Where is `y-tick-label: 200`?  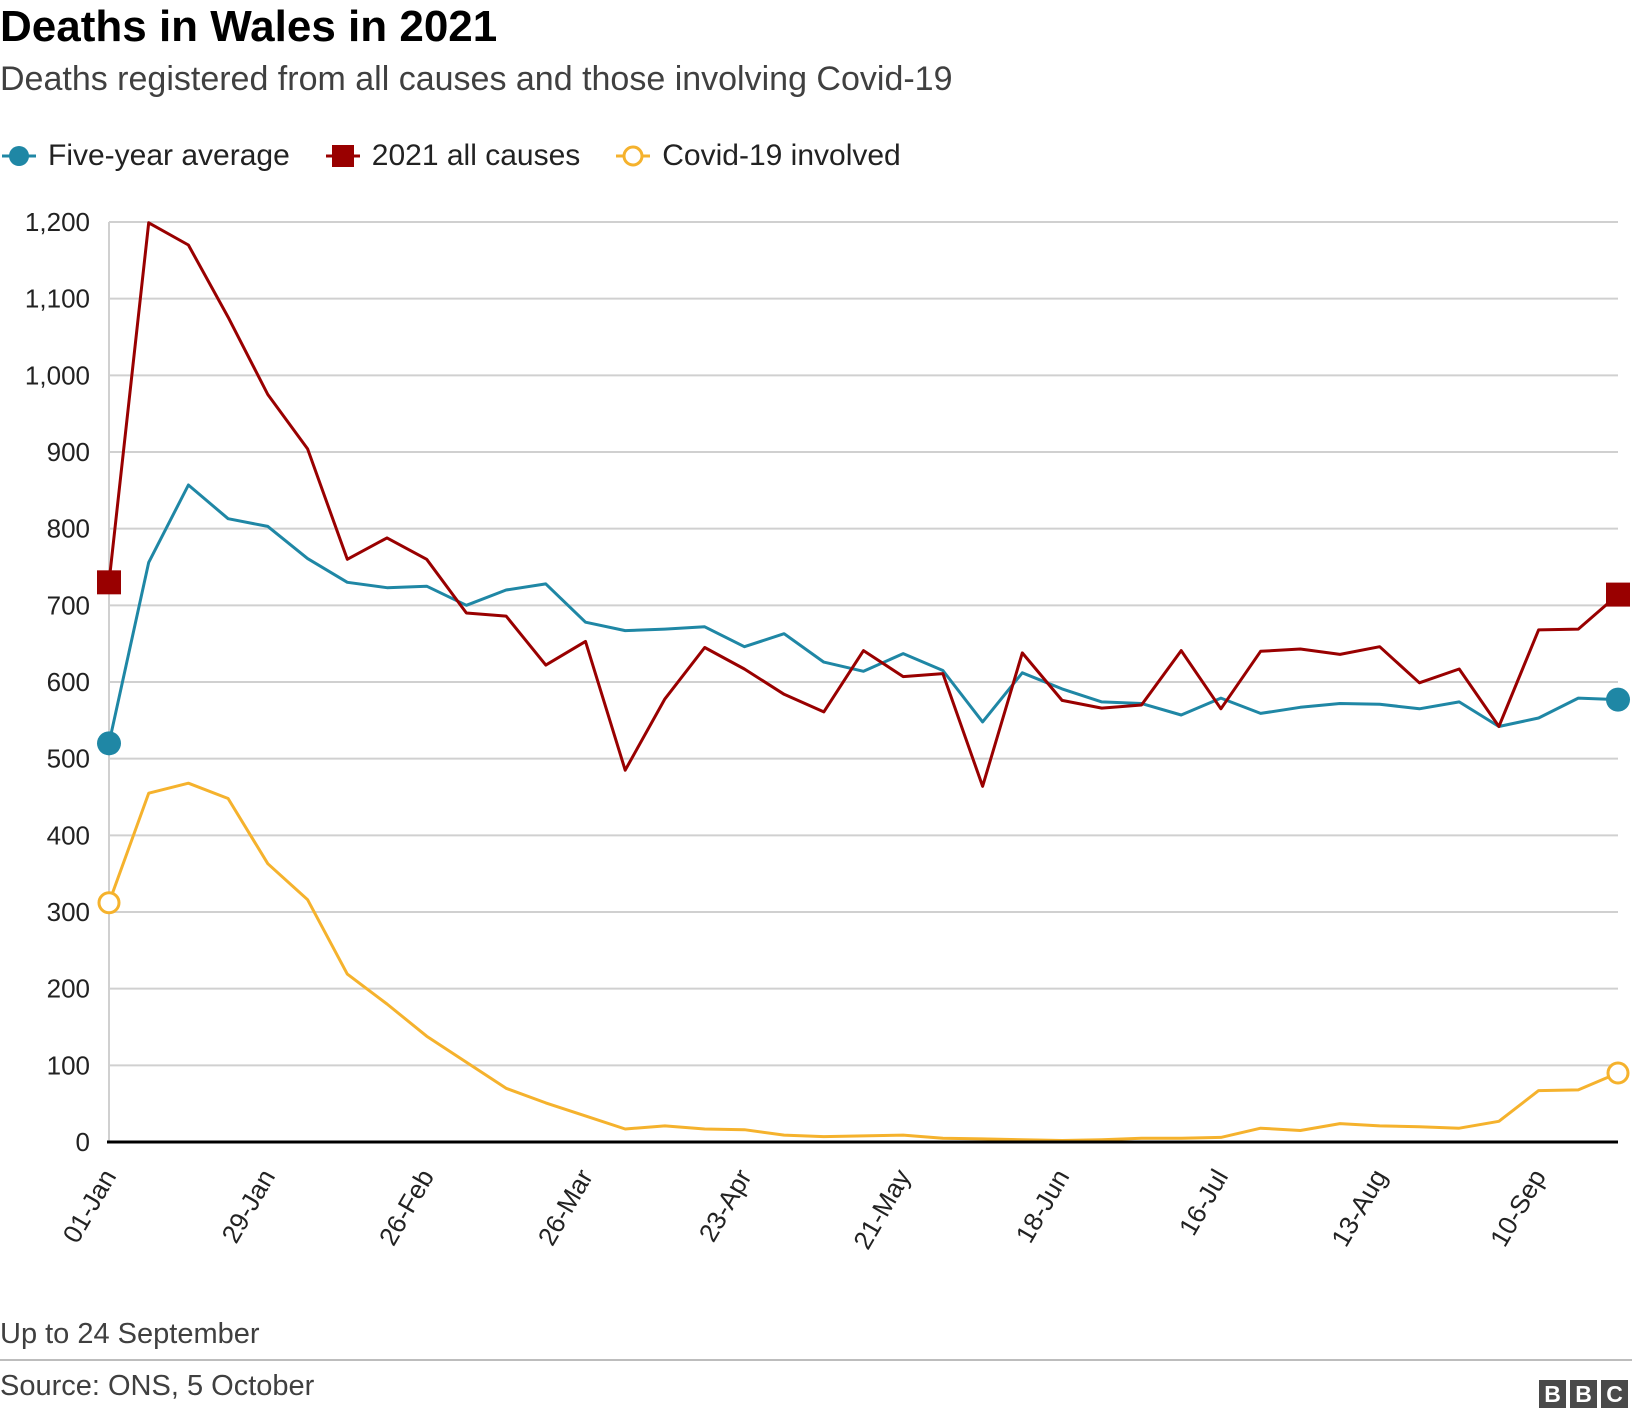 y-tick-label: 200 is located at coordinates (68, 989).